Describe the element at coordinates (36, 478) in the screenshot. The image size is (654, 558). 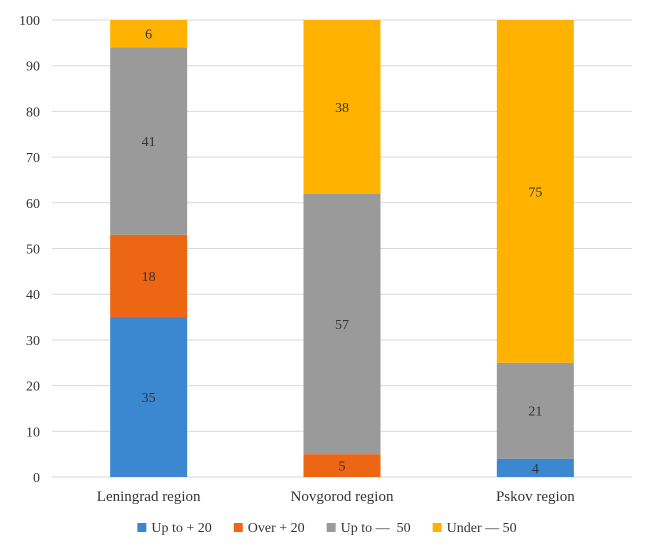
I see `y-tick-label-0: 0` at that location.